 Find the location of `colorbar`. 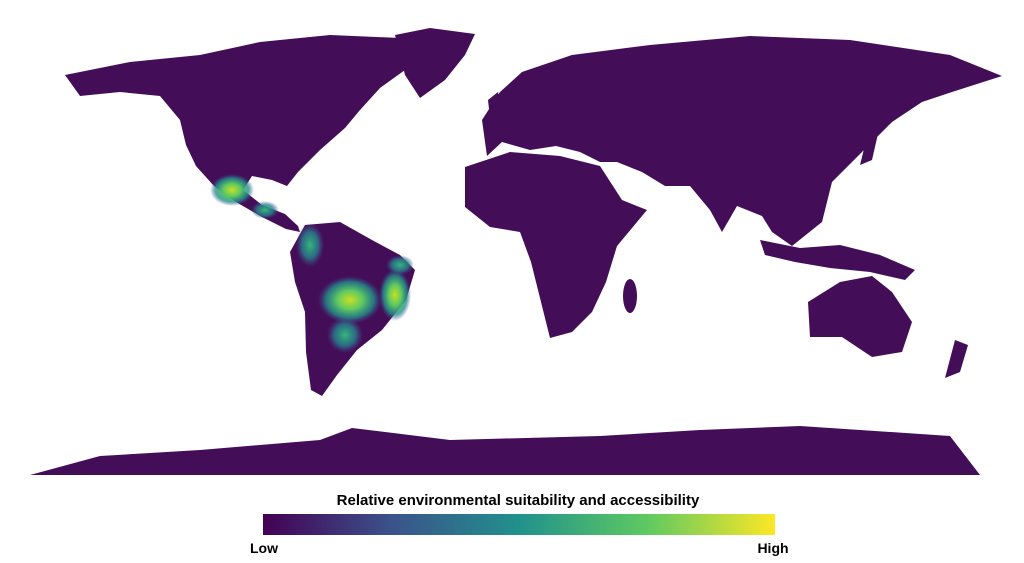

colorbar is located at coordinates (519, 524).